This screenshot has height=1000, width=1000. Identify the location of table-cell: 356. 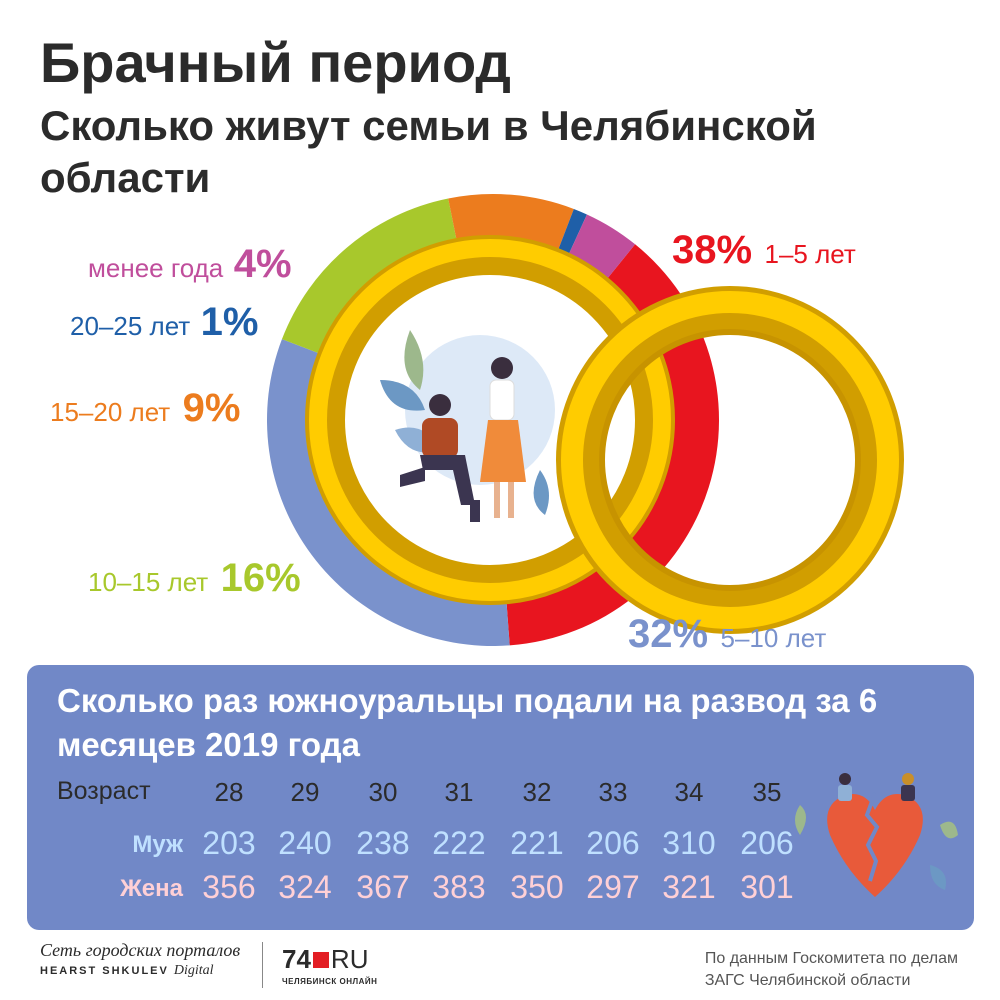
(229, 887).